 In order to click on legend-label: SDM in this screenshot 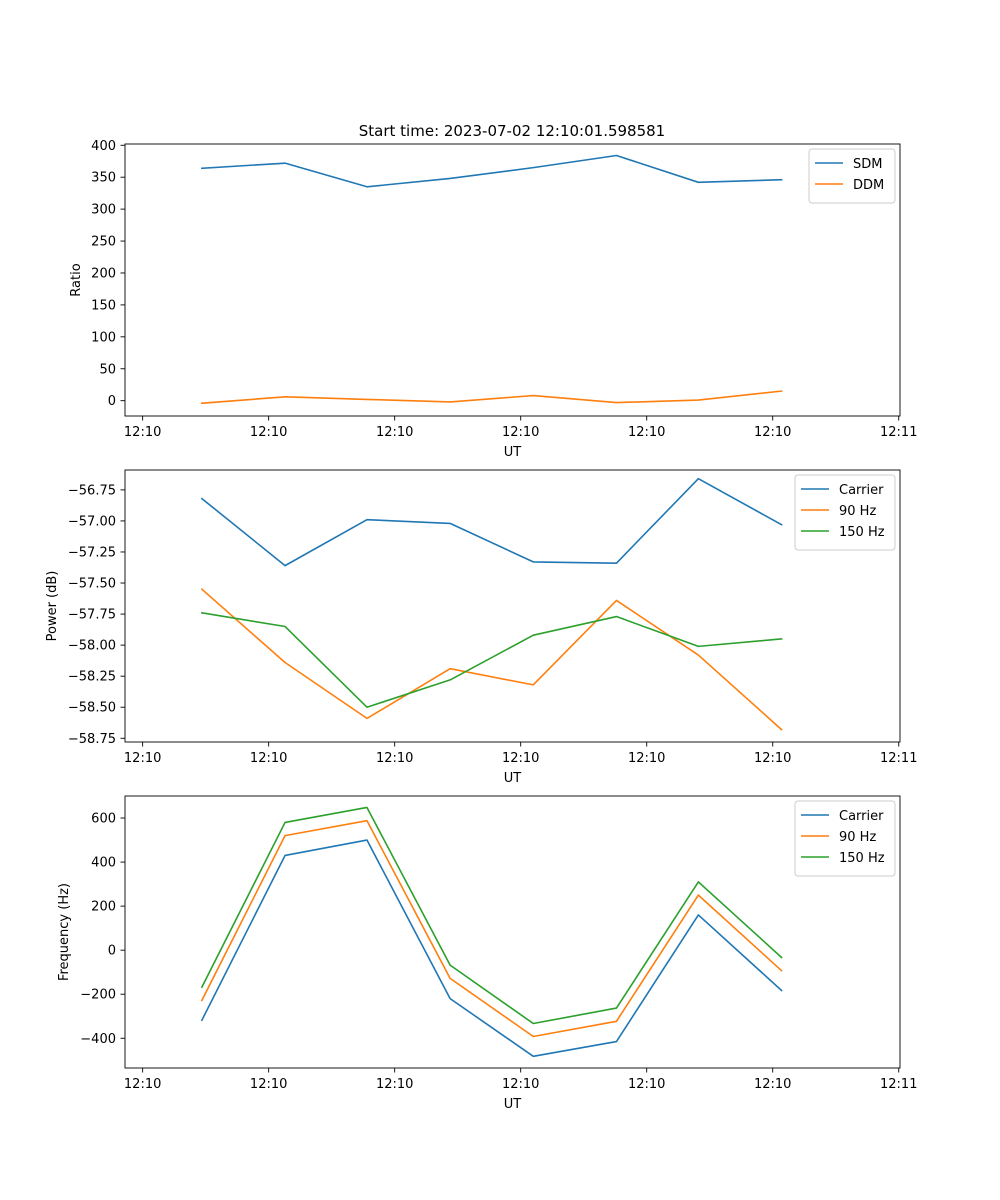, I will do `click(867, 164)`.